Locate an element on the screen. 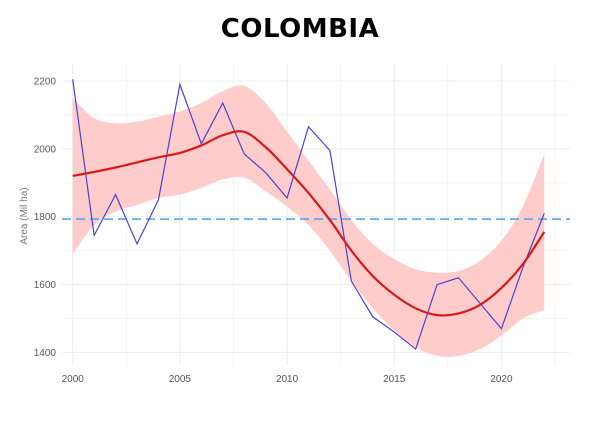  x-tick-label: 2000 is located at coordinates (73, 379).